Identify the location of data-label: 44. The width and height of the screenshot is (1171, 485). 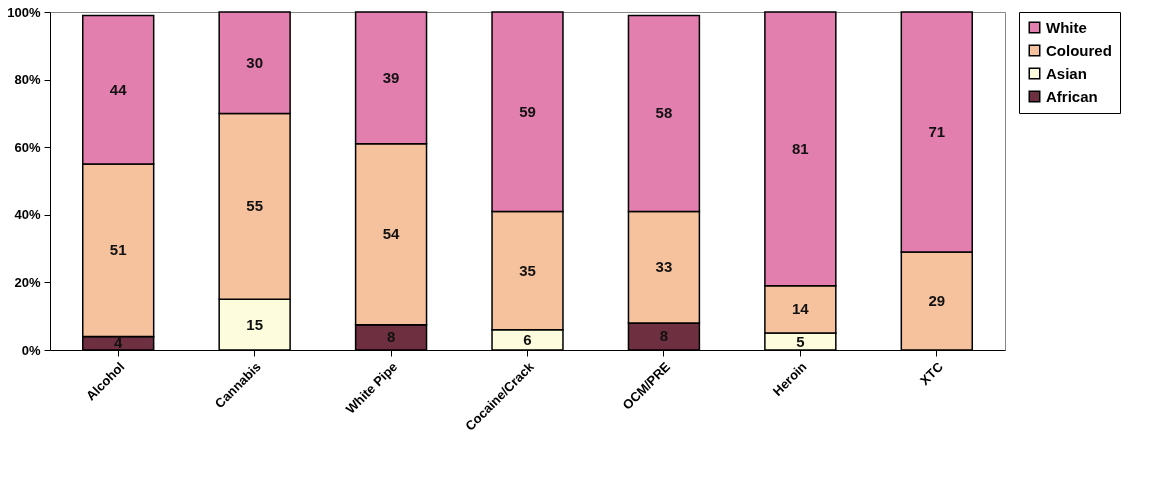
(118, 89).